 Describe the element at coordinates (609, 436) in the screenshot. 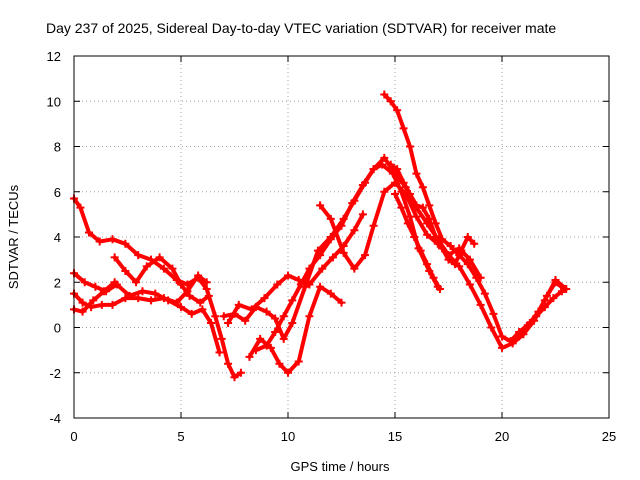

I see `x-tick-label: 25` at that location.